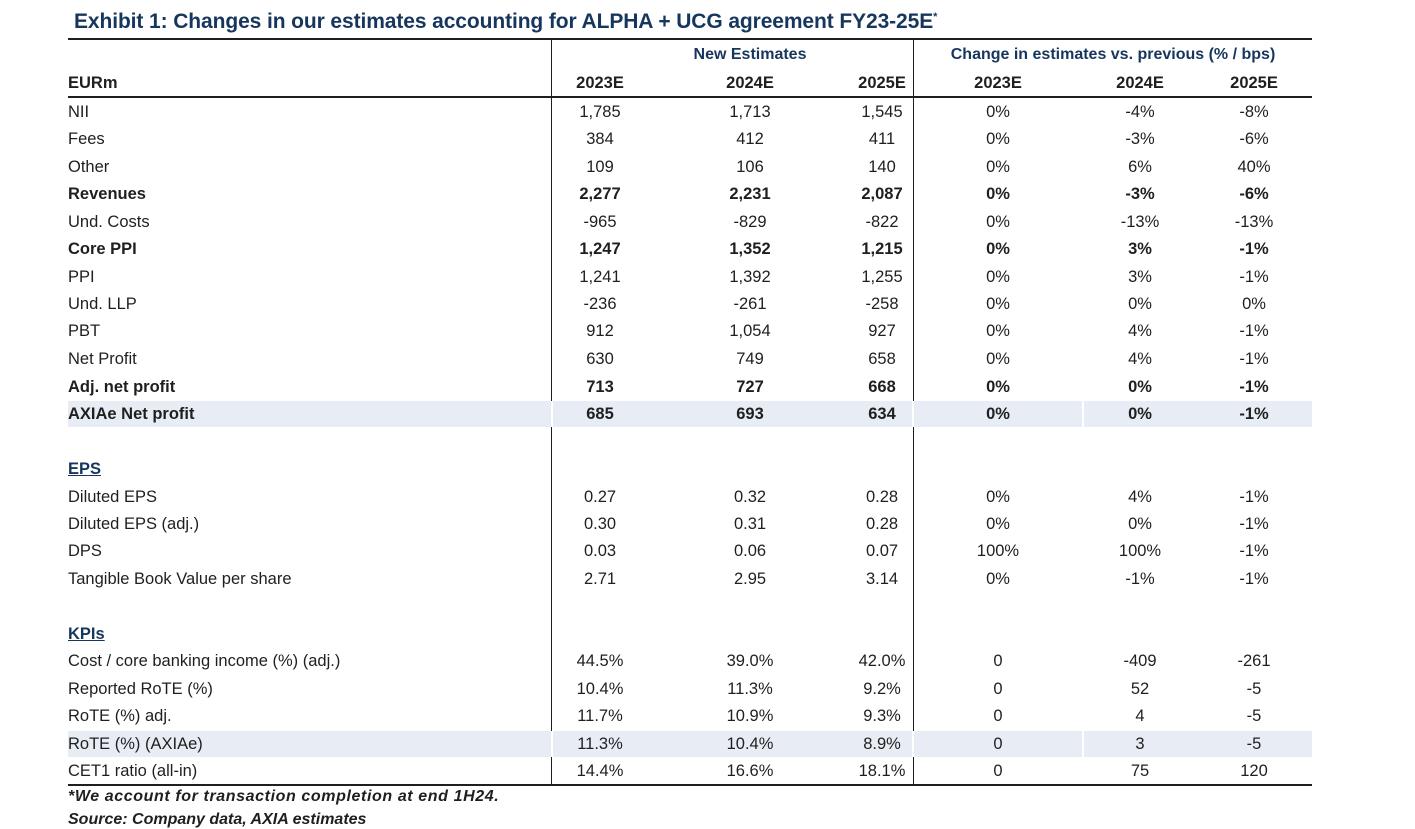 This screenshot has height=829, width=1415. Describe the element at coordinates (690, 359) in the screenshot. I see `table-row: Net Profit 630 749 658 0% 4% -1%` at that location.